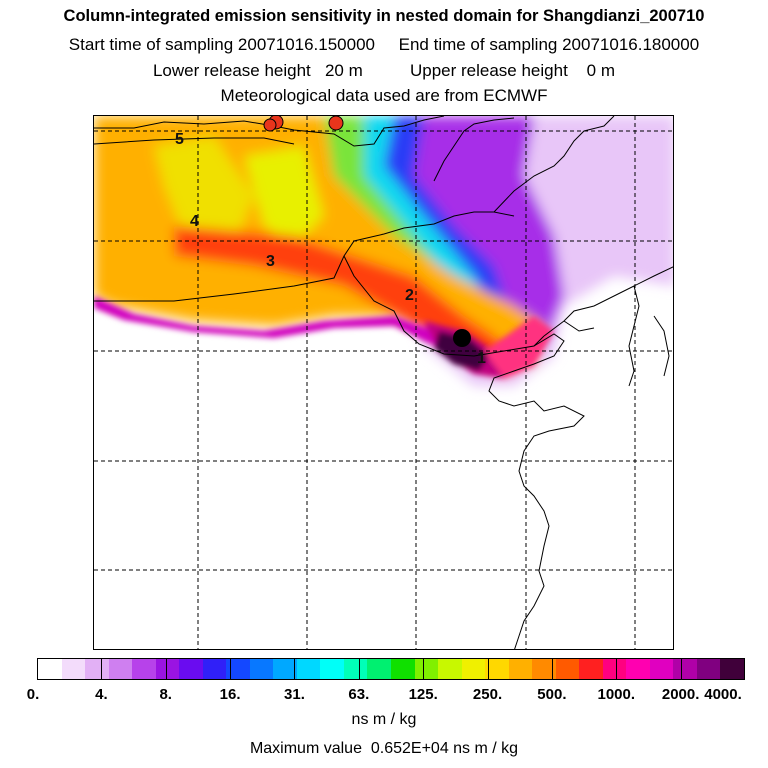 The height and width of the screenshot is (768, 768). I want to click on colorbar-tick-label: 125., so click(423, 694).